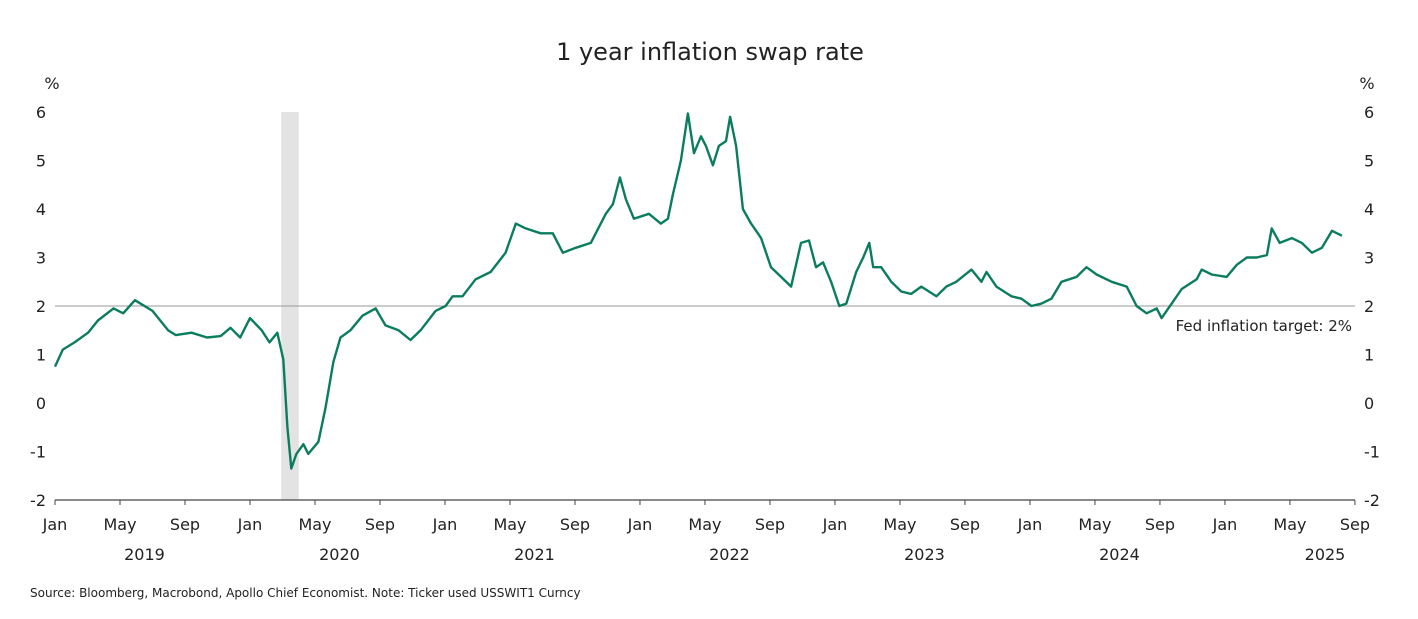 Image resolution: width=1418 pixels, height=619 pixels. I want to click on y-tick-label-right: 2, so click(1369, 306).